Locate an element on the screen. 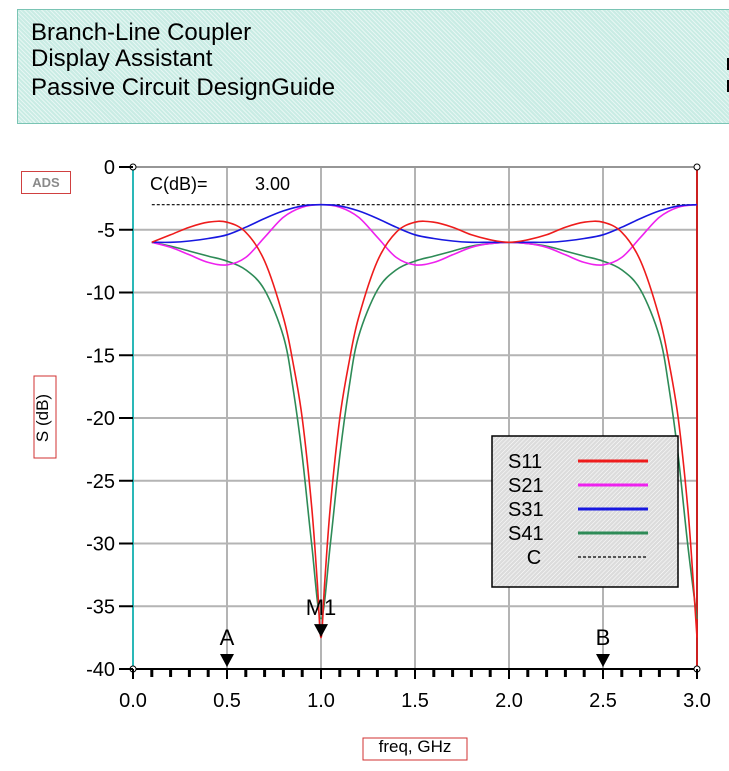  series-line-s21 is located at coordinates (424, 234).